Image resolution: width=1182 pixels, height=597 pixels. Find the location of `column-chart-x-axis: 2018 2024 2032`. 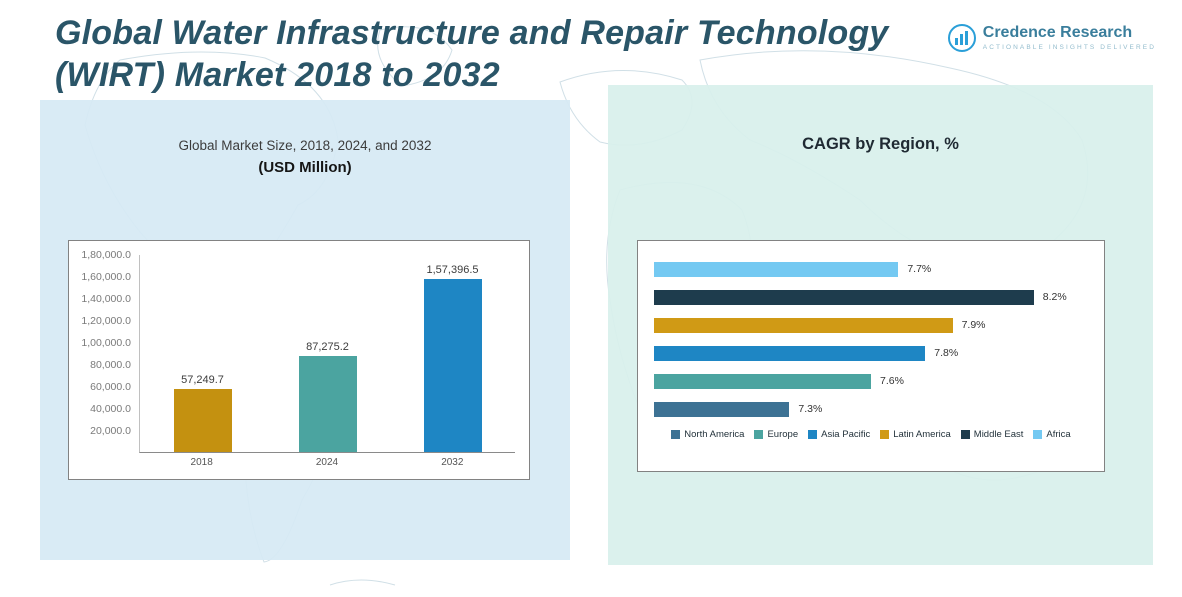

column-chart-x-axis: 2018 2024 2032 is located at coordinates (327, 462).